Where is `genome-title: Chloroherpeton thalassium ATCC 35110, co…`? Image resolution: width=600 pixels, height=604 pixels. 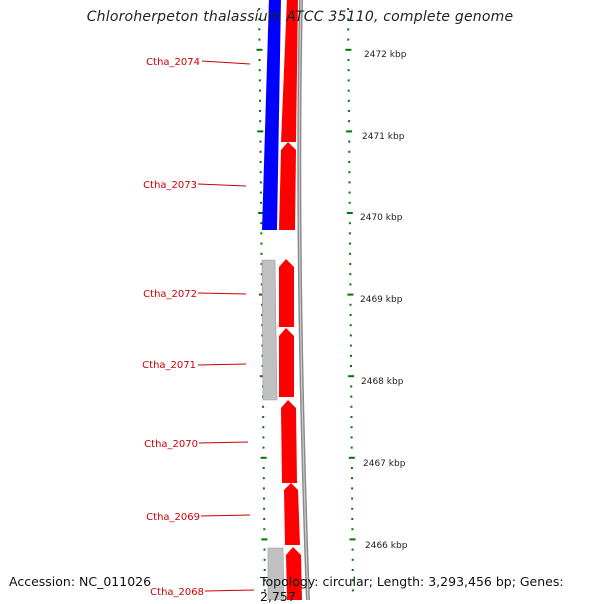 genome-title: Chloroherpeton thalassium ATCC 35110, co… is located at coordinates (300, 17).